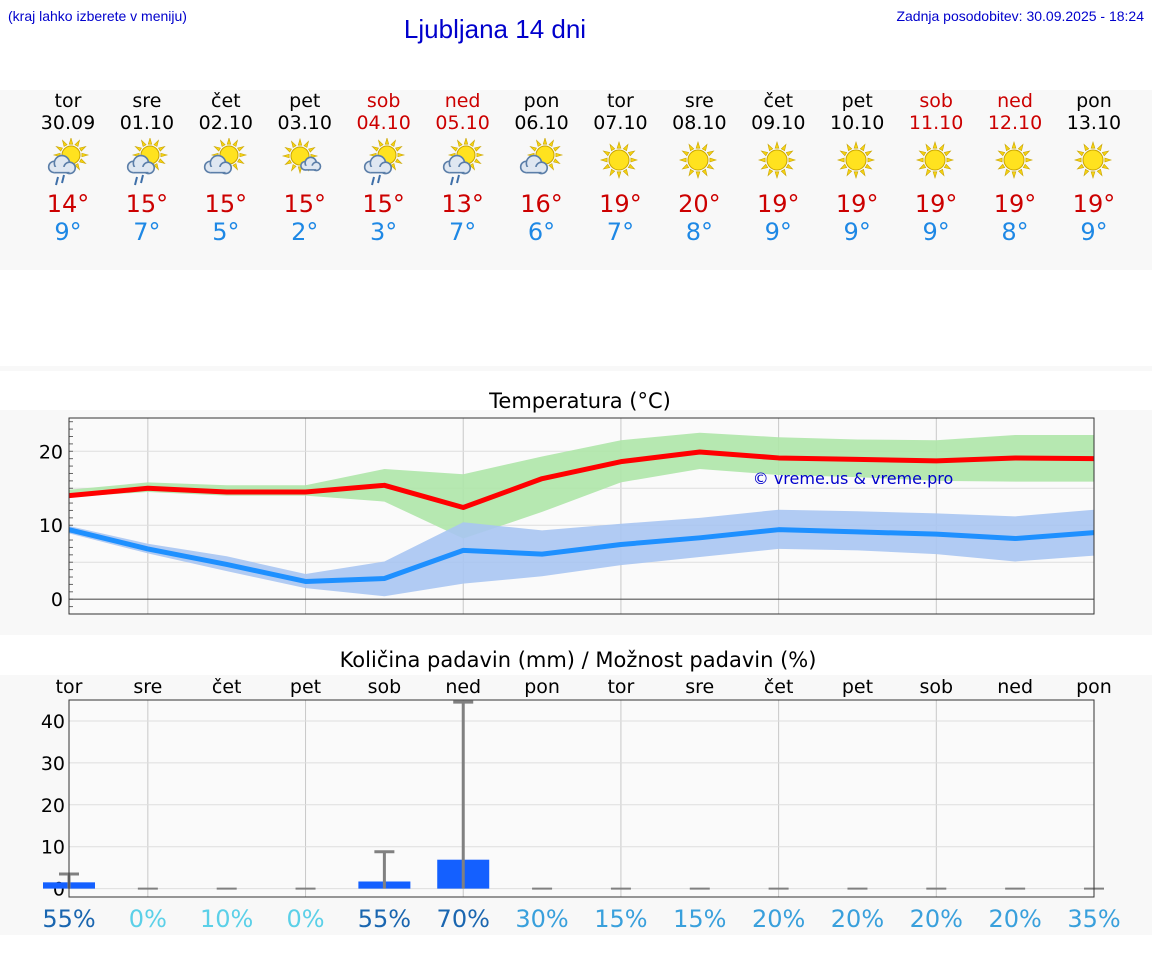  What do you see at coordinates (68, 204) in the screenshot?
I see `max-temperature: 14°` at bounding box center [68, 204].